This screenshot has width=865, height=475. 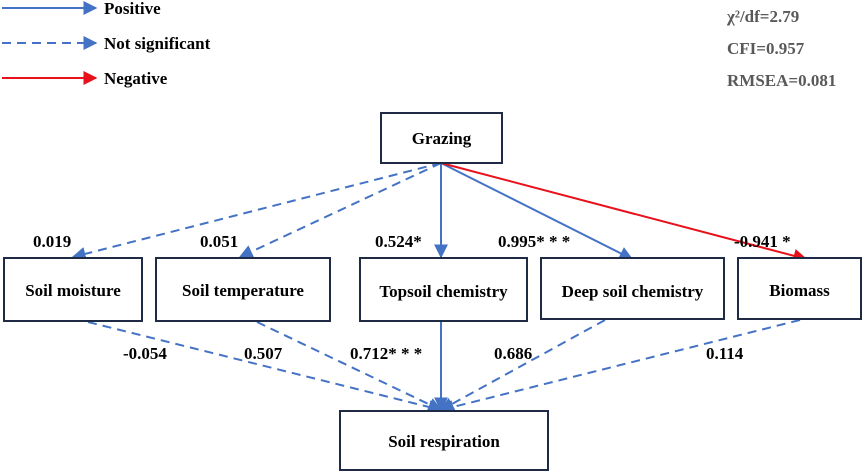 What do you see at coordinates (136, 78) in the screenshot?
I see `legend-negative-label: Negative` at bounding box center [136, 78].